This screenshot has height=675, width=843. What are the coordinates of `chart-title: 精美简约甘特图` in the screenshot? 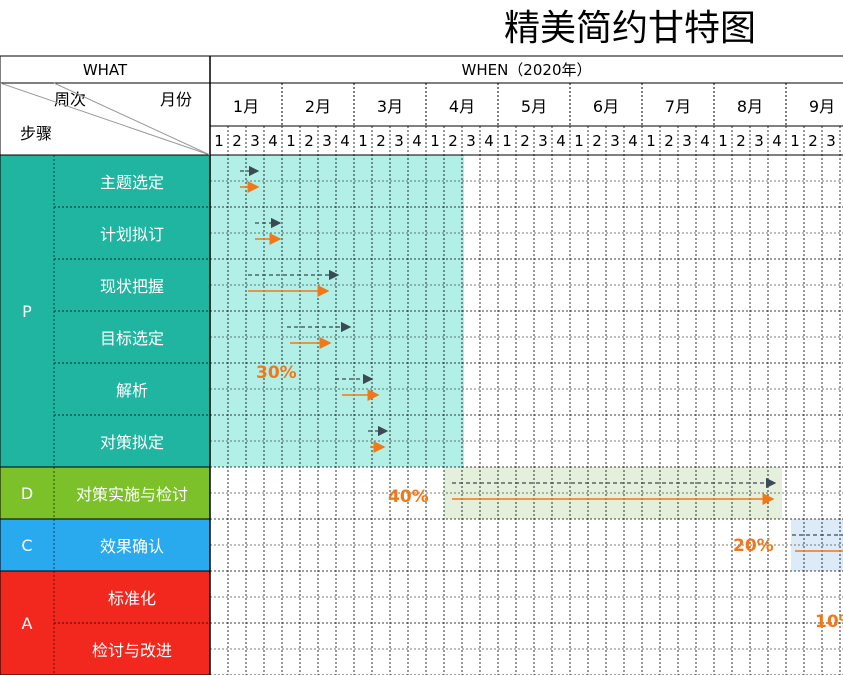 It's located at (629, 28).